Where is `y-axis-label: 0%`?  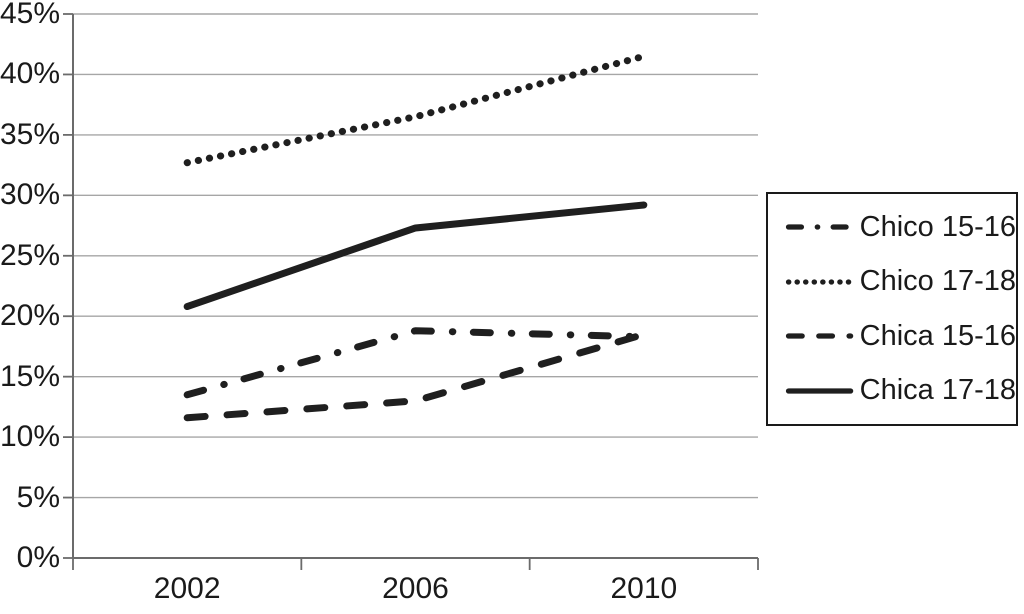 y-axis-label: 0% is located at coordinates (38, 557).